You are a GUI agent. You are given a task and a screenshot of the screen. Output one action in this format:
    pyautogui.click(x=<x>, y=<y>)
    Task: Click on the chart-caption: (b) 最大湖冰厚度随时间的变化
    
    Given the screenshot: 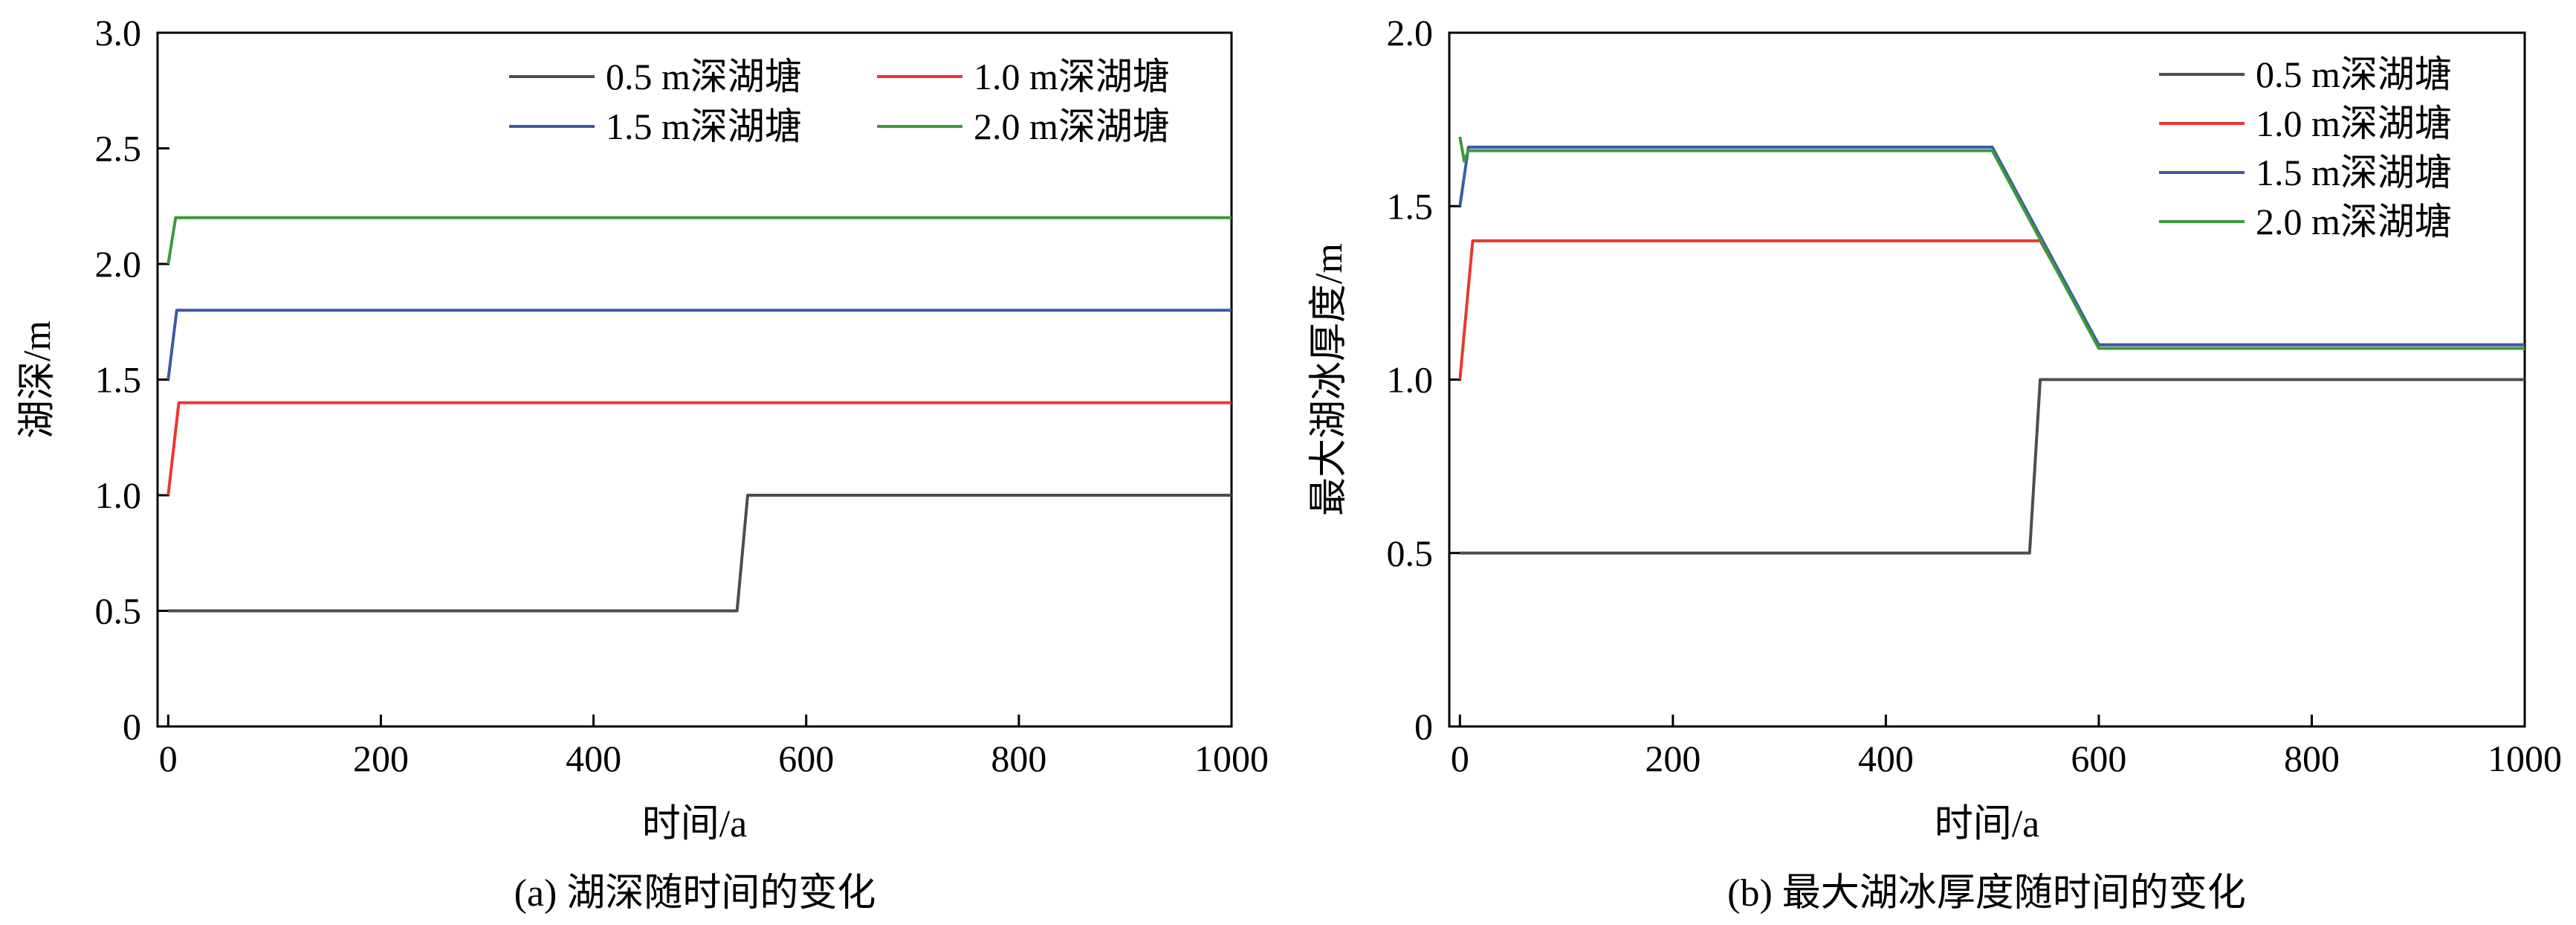 What is the action you would take?
    pyautogui.click(x=1986, y=893)
    